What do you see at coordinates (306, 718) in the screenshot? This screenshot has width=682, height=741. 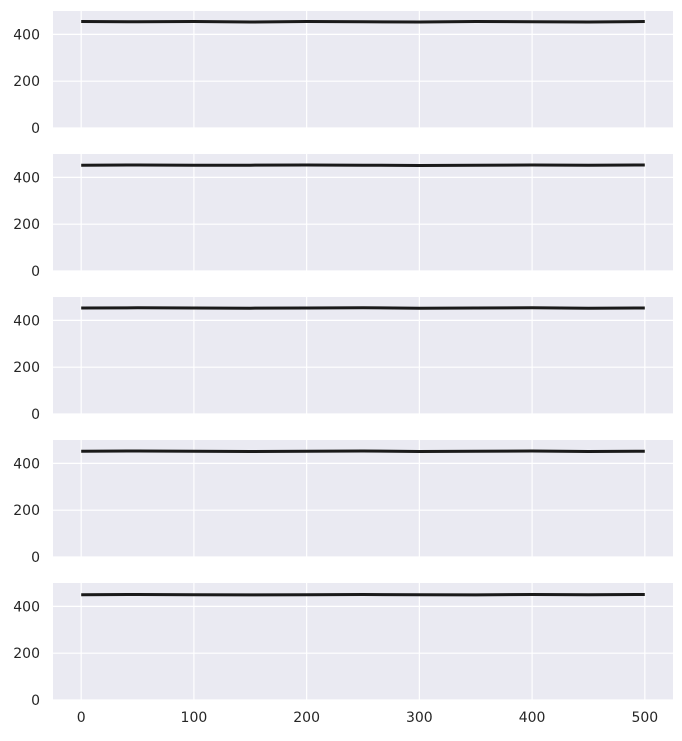 I see `x-tick-label: 200` at bounding box center [306, 718].